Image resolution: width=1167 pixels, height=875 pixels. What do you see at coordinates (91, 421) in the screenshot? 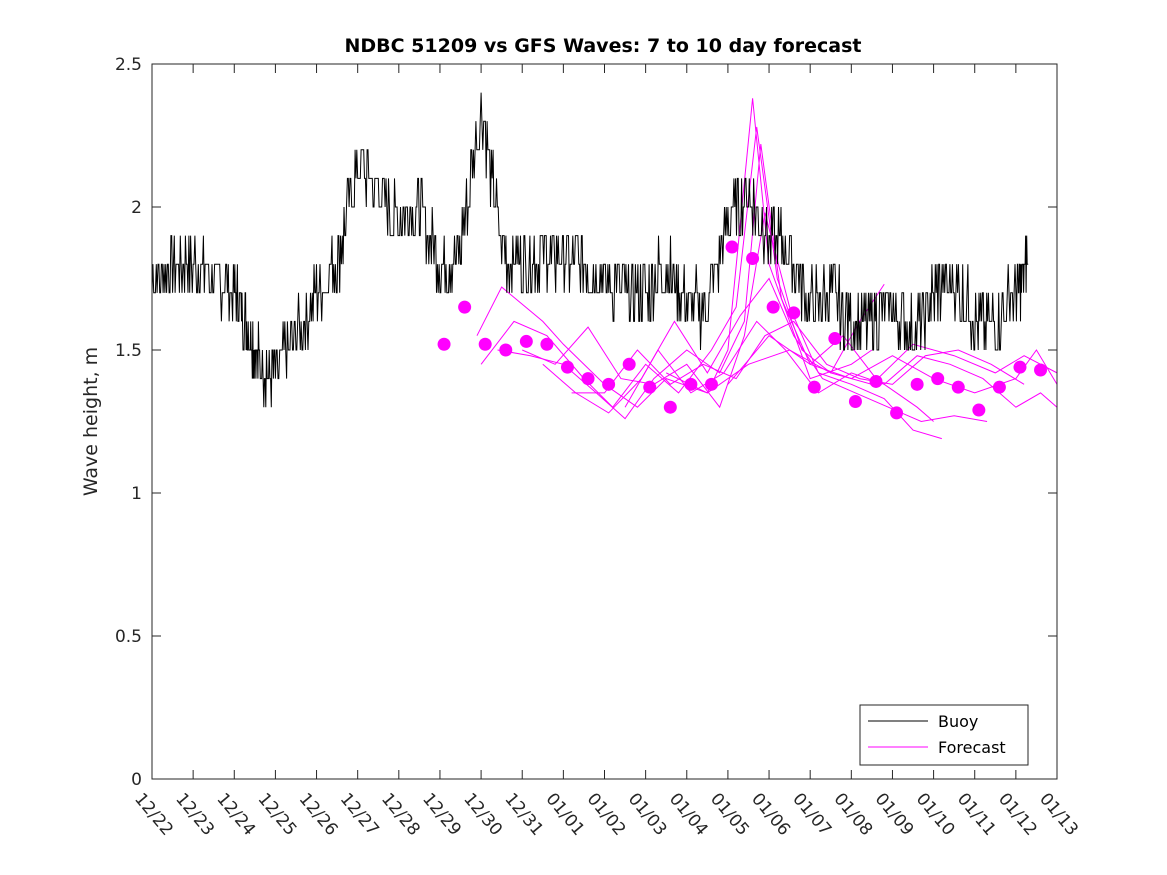
I see `y-axis-label: Wave height, m` at bounding box center [91, 421].